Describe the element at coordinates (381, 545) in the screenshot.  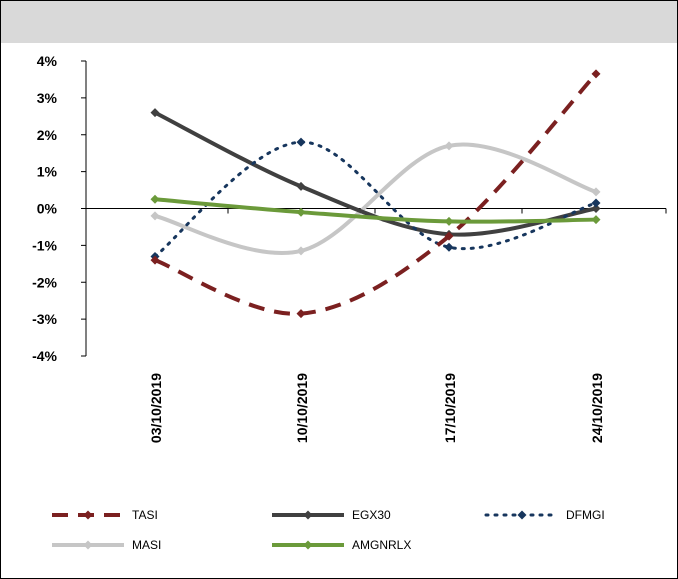
I see `legend-label-amgnrlx: AMGNRLX` at that location.